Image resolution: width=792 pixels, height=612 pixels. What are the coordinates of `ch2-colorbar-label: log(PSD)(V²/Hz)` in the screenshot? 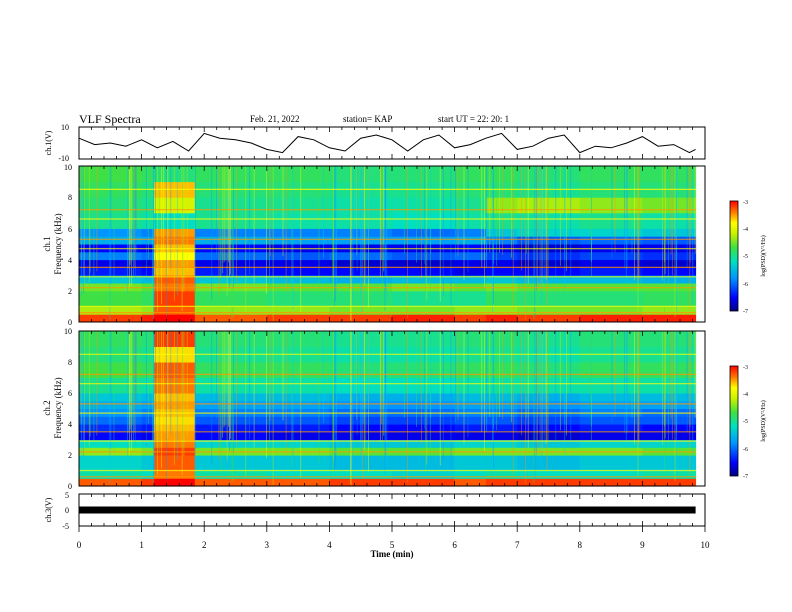 It's located at (763, 420).